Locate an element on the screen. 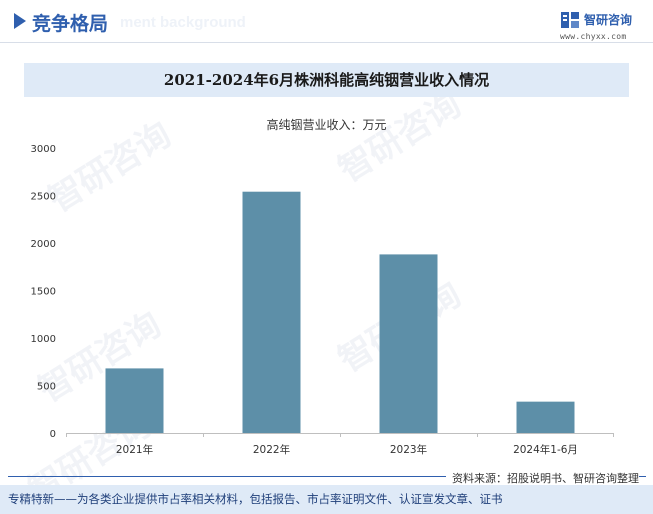 This screenshot has height=514, width=653. y-tick-label: 1000 is located at coordinates (43, 339).